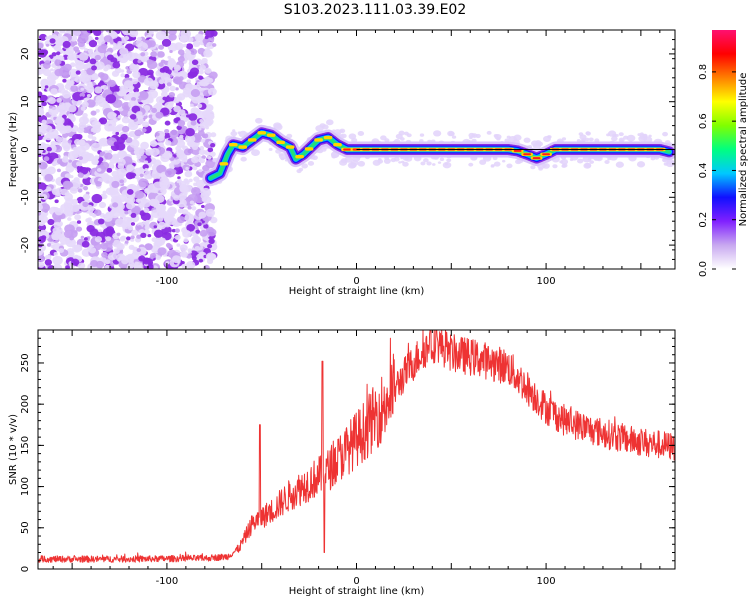 The height and width of the screenshot is (600, 750). What do you see at coordinates (743, 150) in the screenshot?
I see `colorbar-label: Normalized spectral amplitude` at bounding box center [743, 150].